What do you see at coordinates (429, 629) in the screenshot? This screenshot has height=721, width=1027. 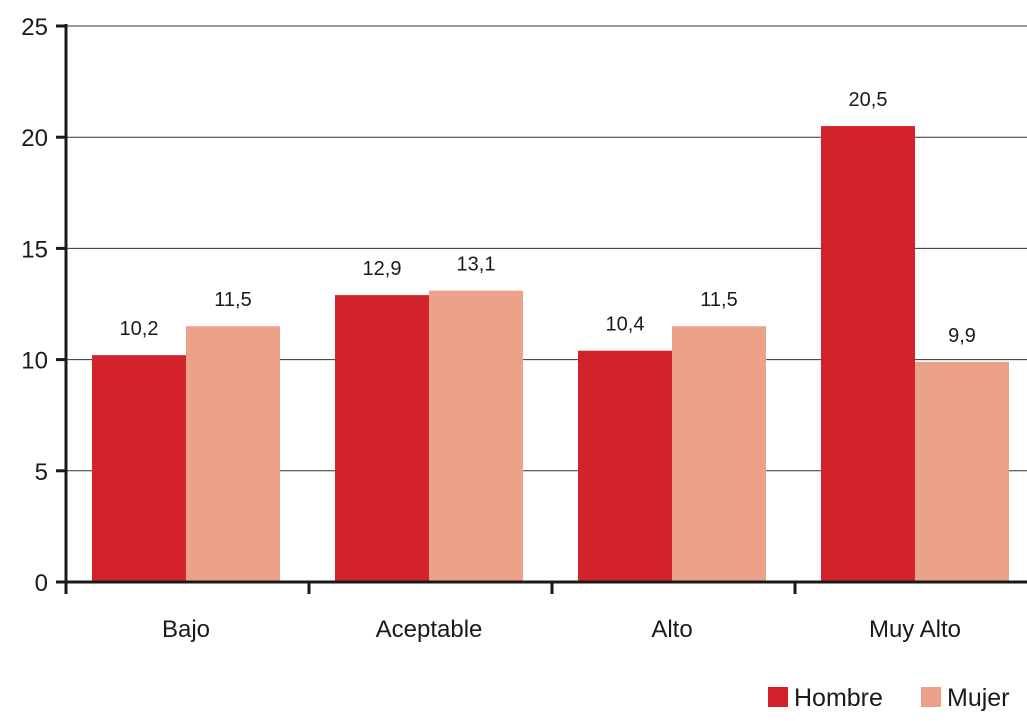 I see `x-tick-label: Aceptable` at bounding box center [429, 629].